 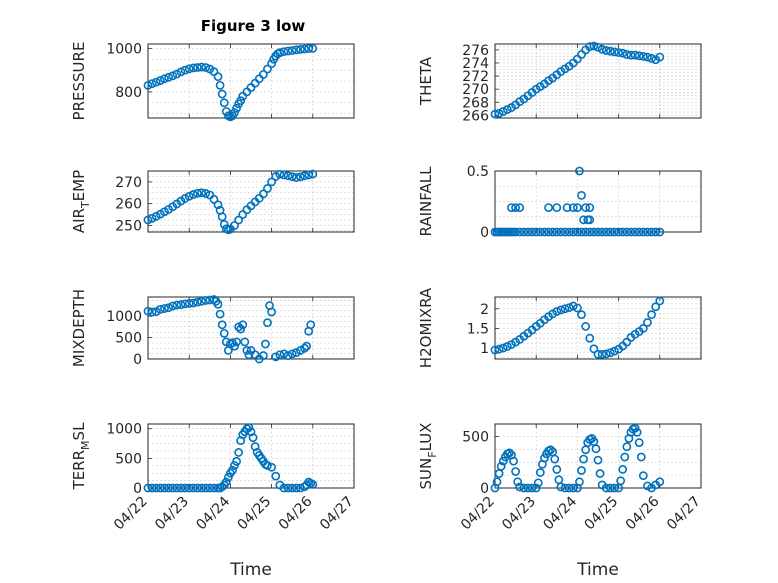 I want to click on panel-8-xtick-label: 04/27, so click(x=684, y=514).